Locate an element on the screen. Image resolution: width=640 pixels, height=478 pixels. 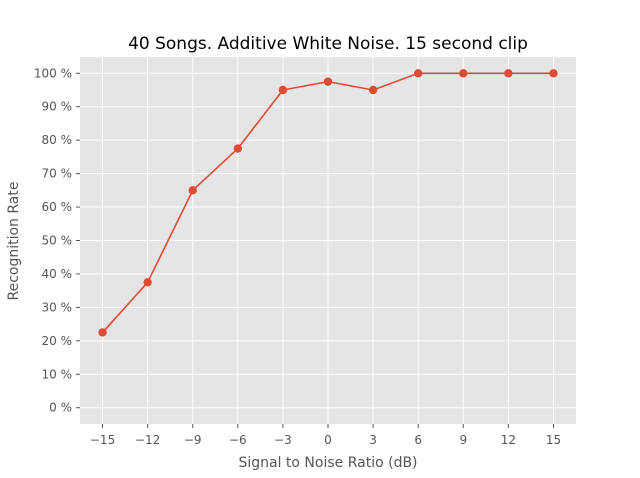
x-tick-label: 15 is located at coordinates (553, 440).